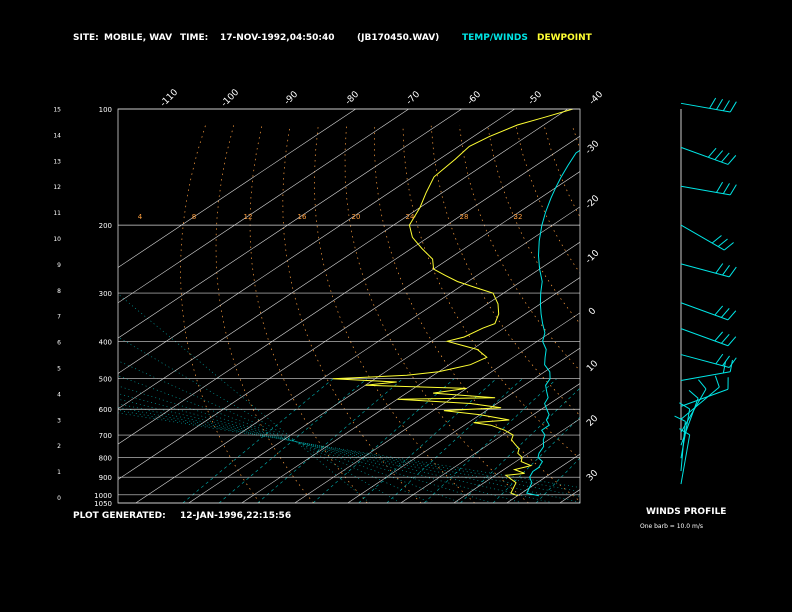  What do you see at coordinates (57, 161) in the screenshot?
I see `height-tick-label: 13` at bounding box center [57, 161].